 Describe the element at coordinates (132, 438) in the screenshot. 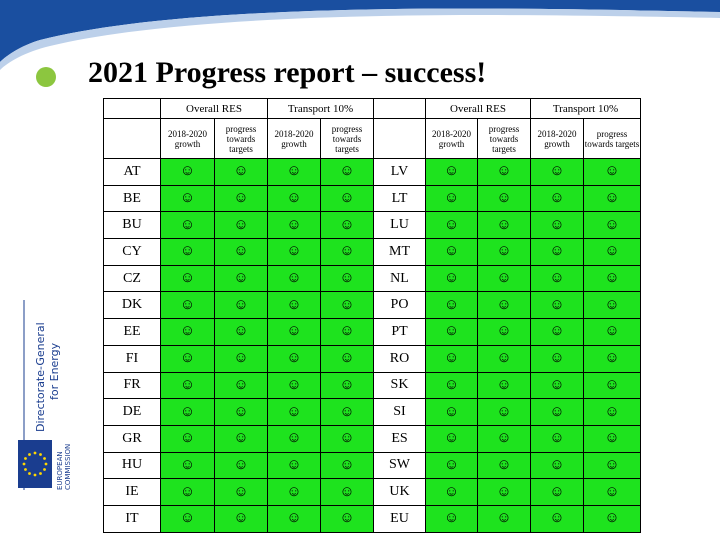

I see `country-cell: GR` at that location.